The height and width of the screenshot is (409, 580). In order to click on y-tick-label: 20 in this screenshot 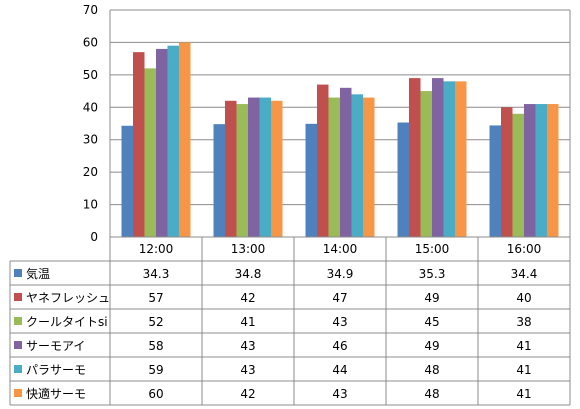, I will do `click(90, 172)`.